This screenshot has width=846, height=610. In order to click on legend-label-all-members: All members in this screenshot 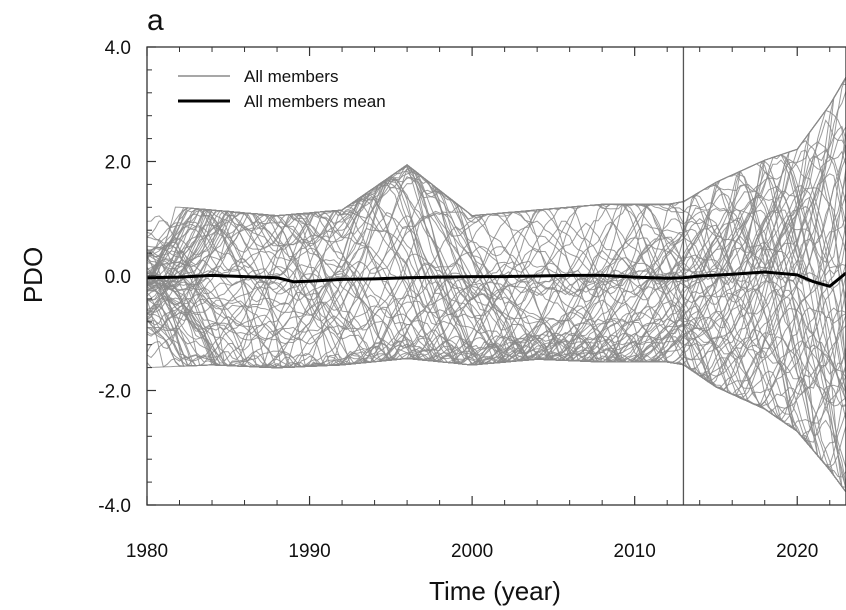, I will do `click(291, 76)`.